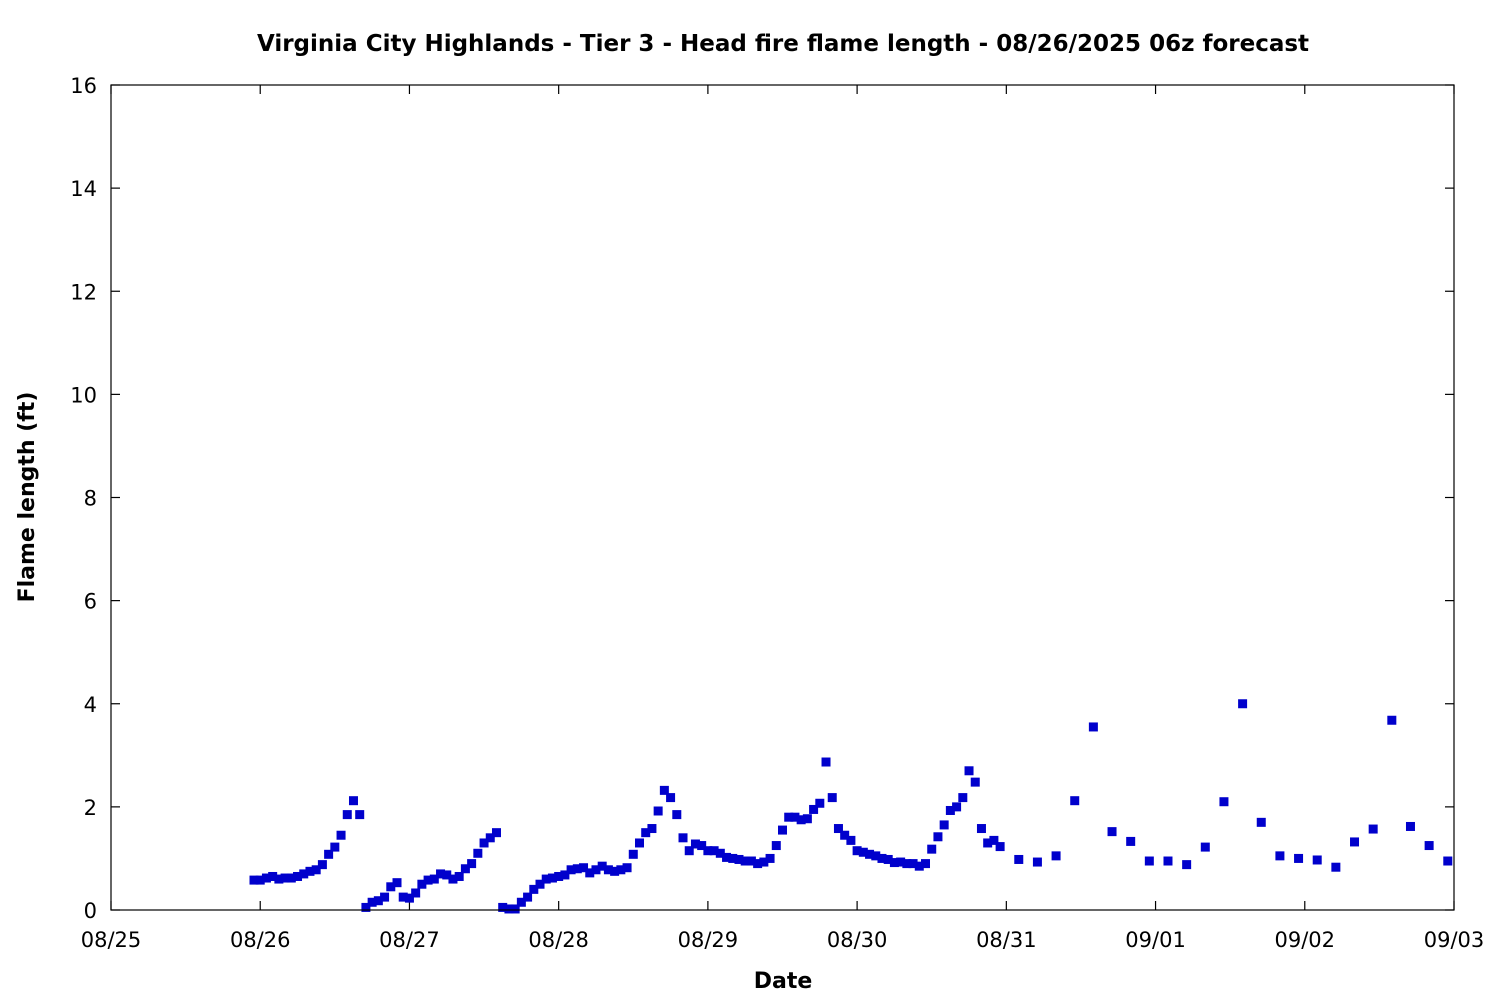 This screenshot has height=1000, width=1500. What do you see at coordinates (83, 86) in the screenshot?
I see `y-tick-label: 16` at bounding box center [83, 86].